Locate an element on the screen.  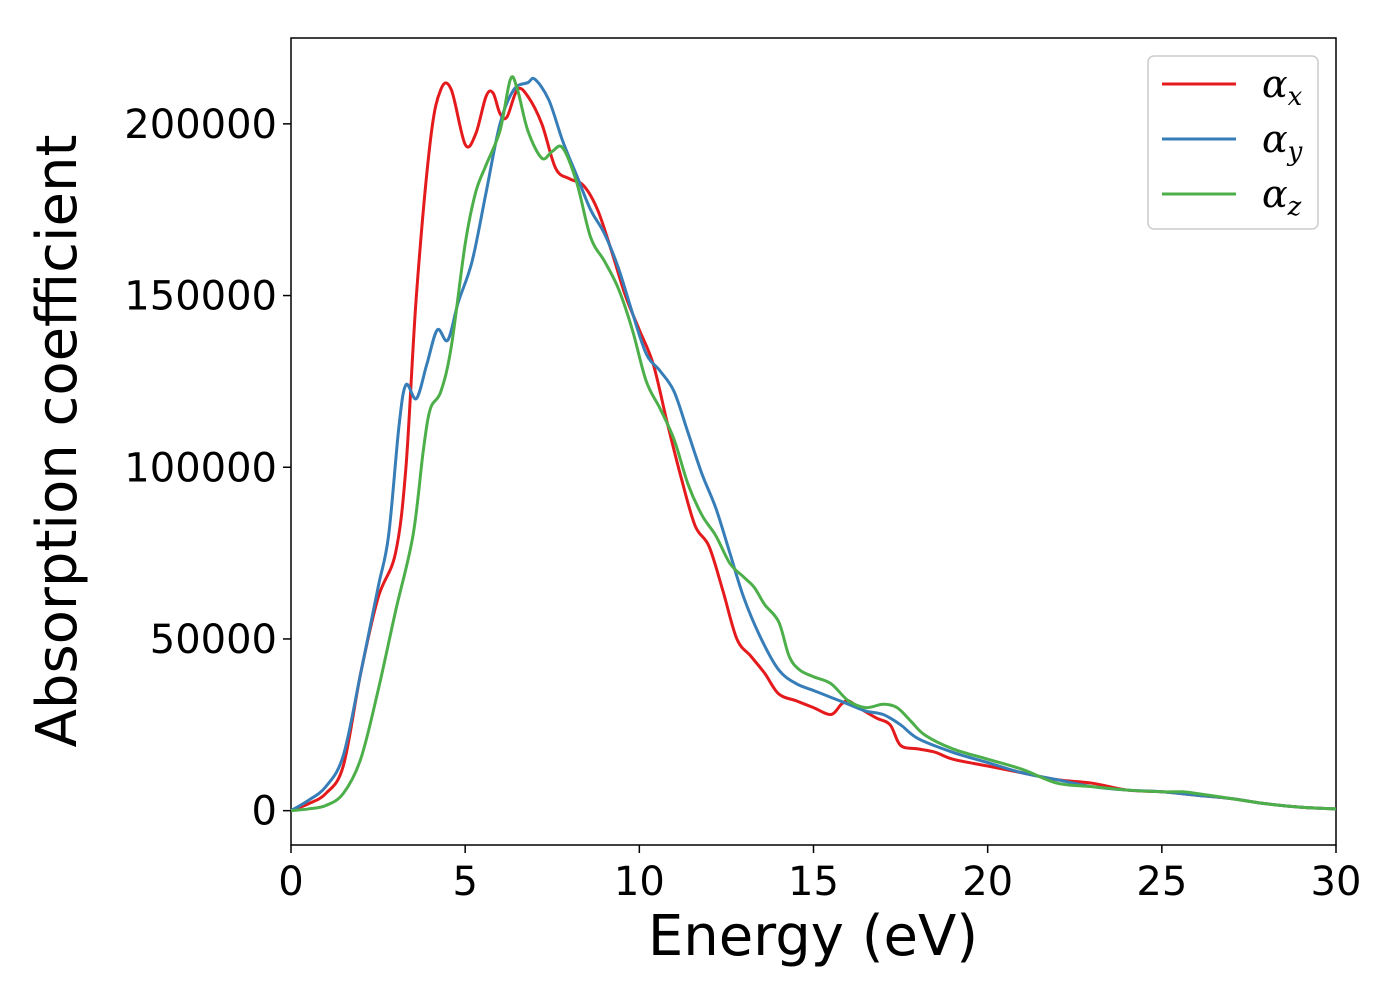
x-axis-title: Energy (eV) is located at coordinates (813, 936).